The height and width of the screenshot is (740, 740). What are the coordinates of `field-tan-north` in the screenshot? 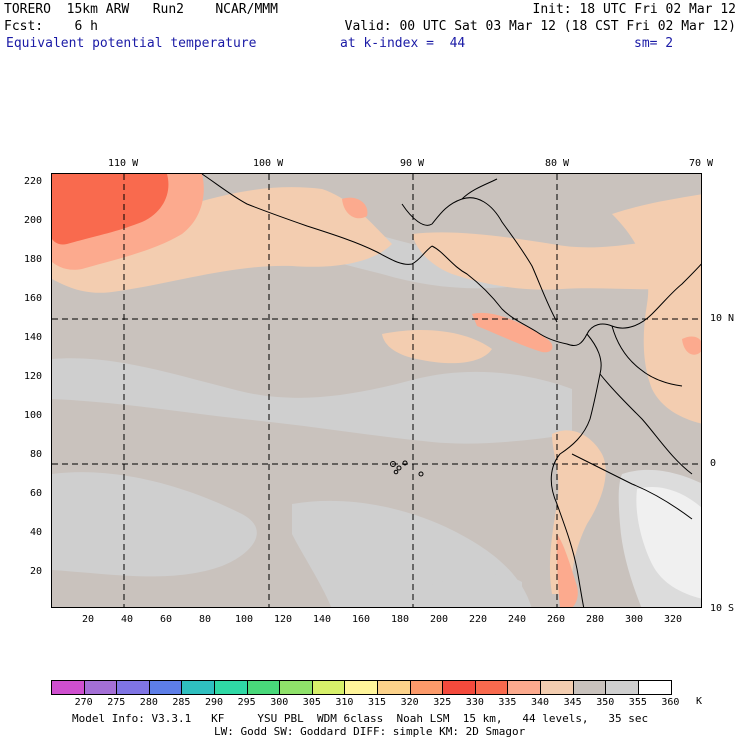 It's located at (222, 240).